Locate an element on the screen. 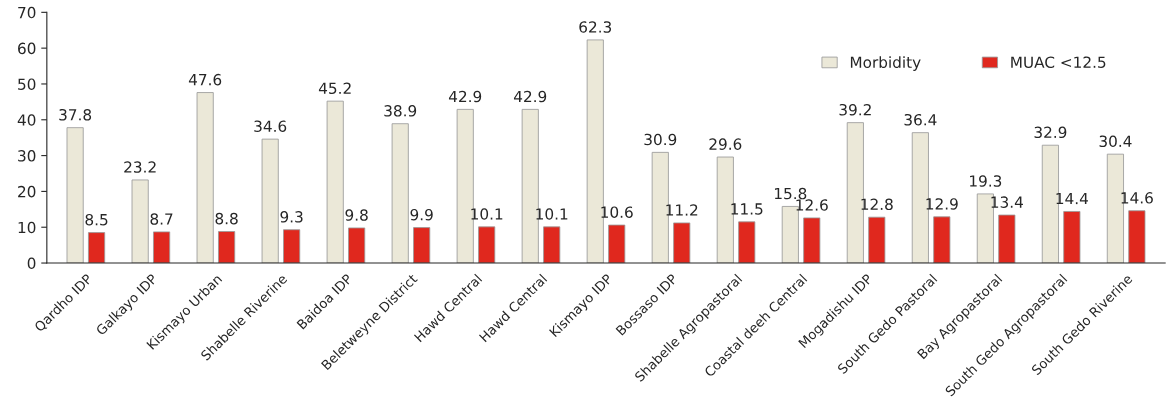  legend-label: MUAC <12.5 is located at coordinates (1058, 62).